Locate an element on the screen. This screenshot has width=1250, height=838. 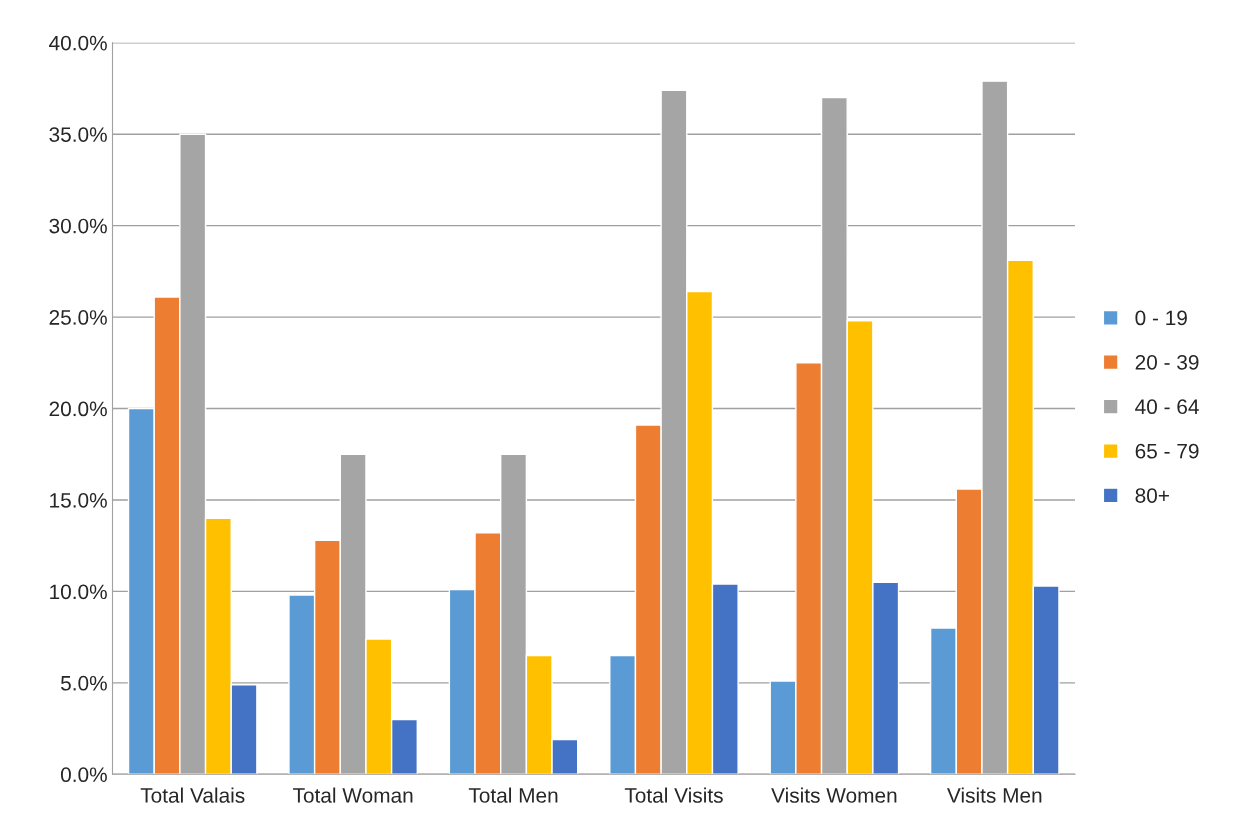
legend-label: 80+ is located at coordinates (1152, 495).